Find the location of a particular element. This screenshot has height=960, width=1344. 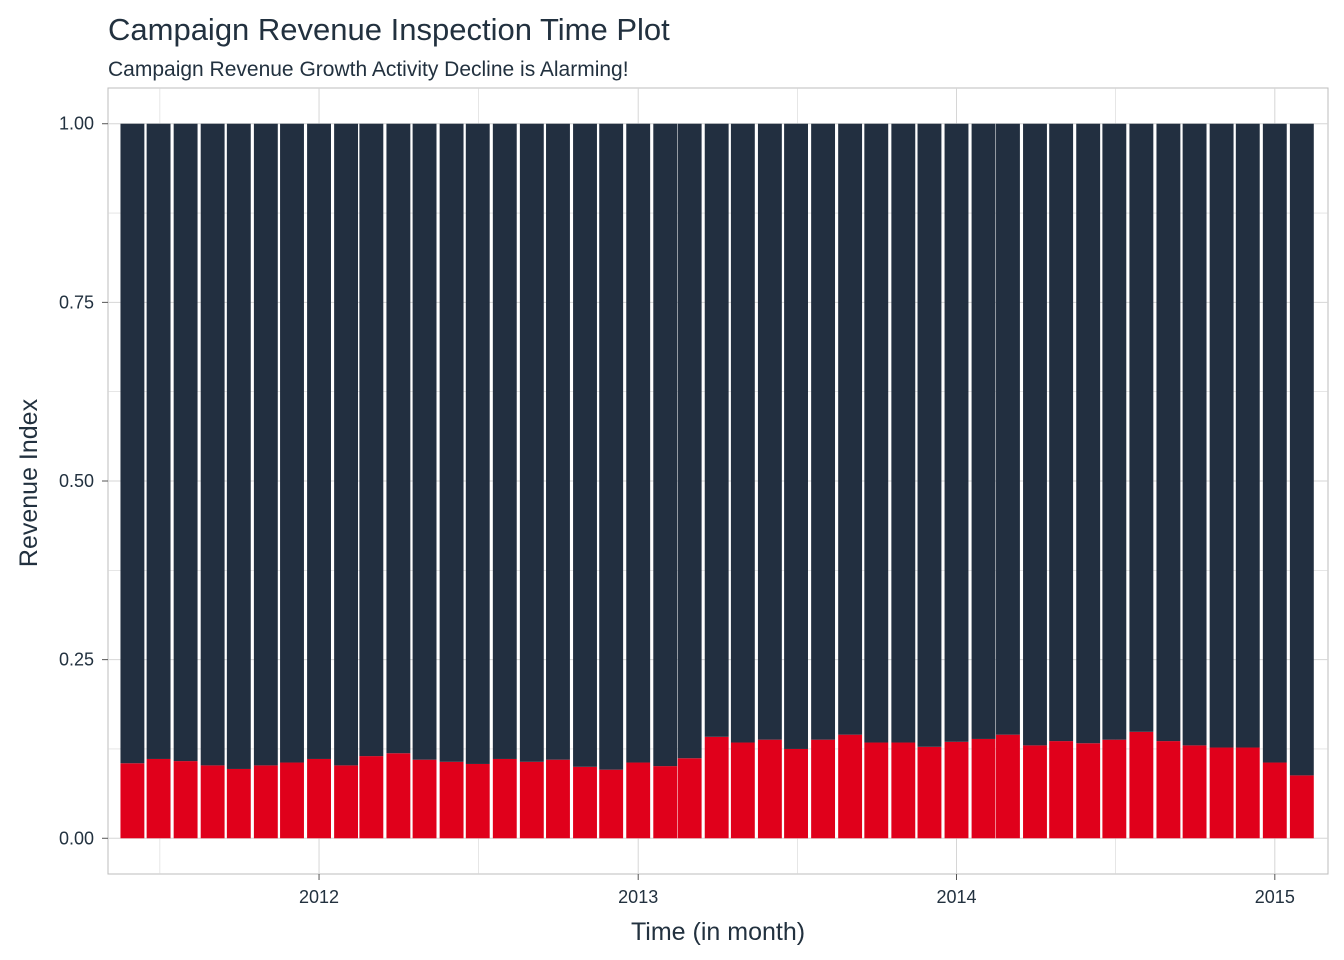

x-tick-label: 2015 is located at coordinates (1275, 897).